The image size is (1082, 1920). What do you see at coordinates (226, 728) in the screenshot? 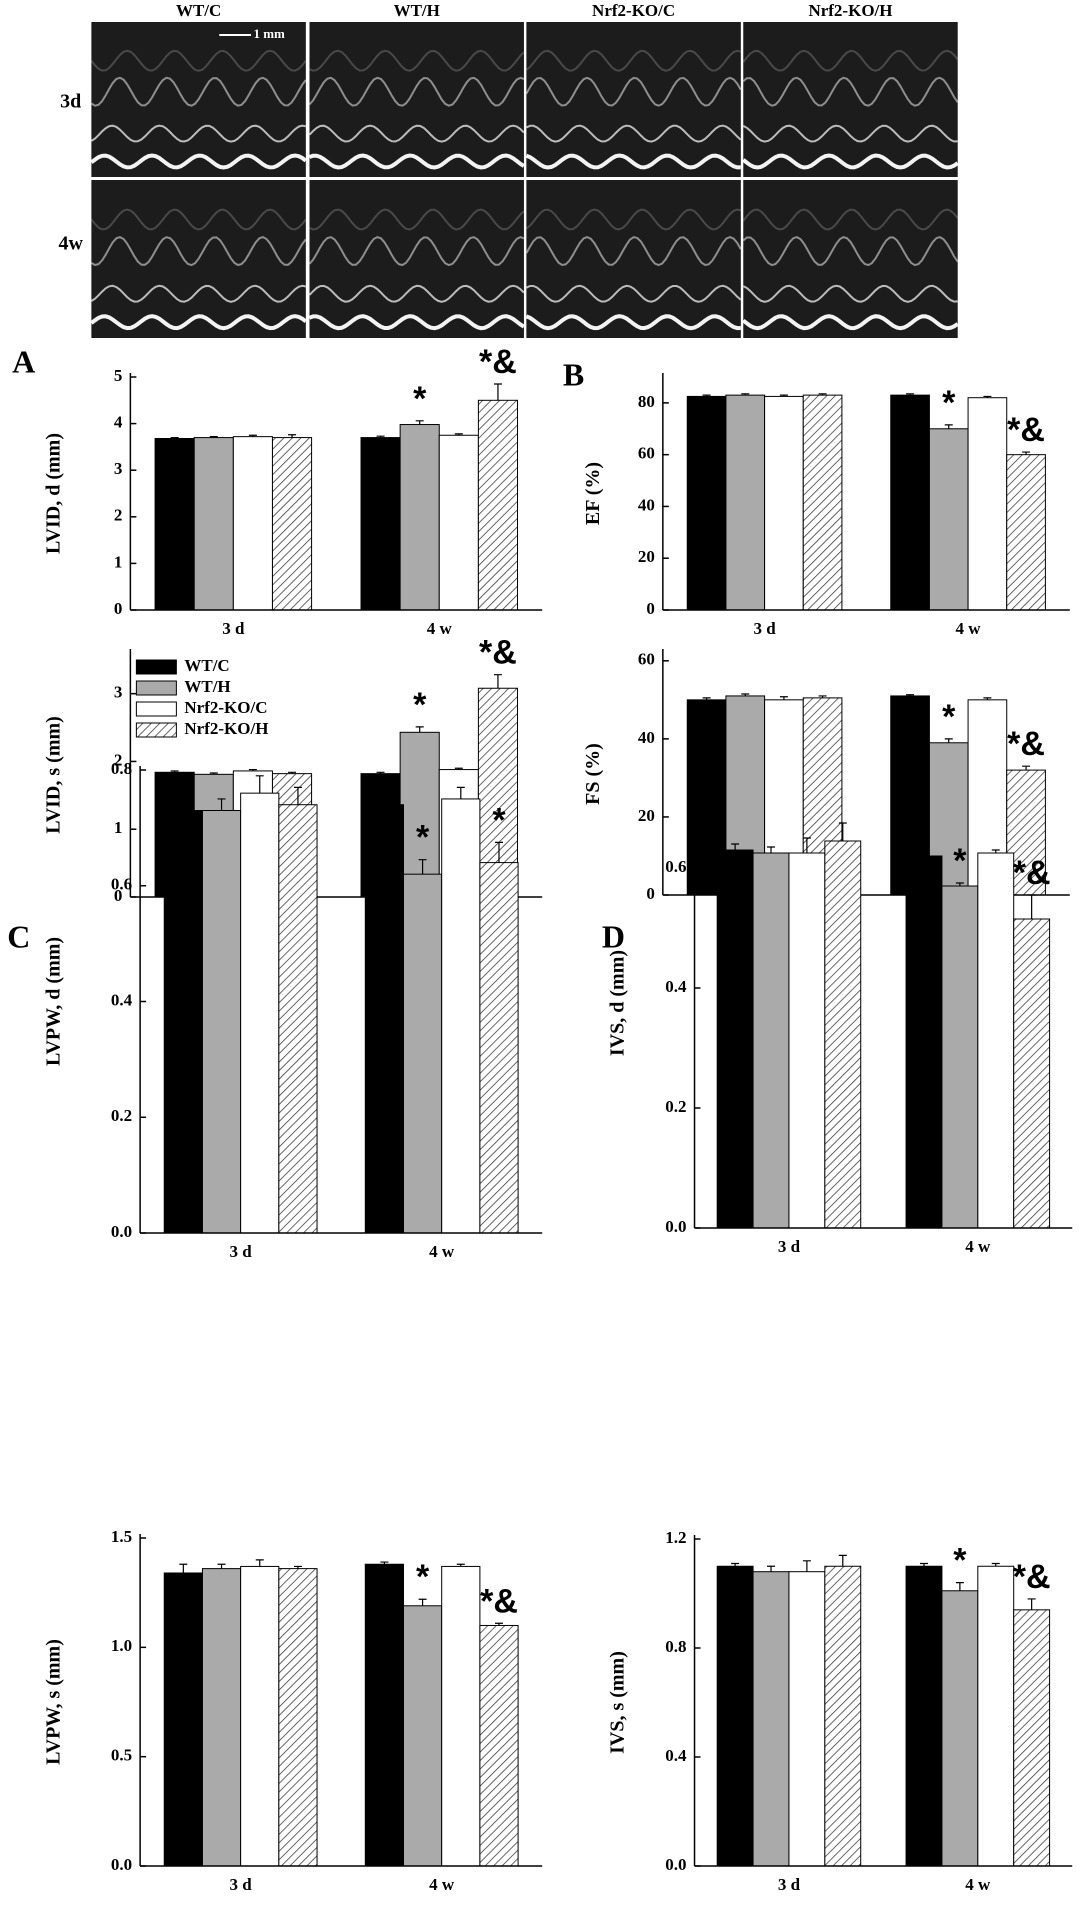
I see `legend-label: Nrf2-KO/H` at bounding box center [226, 728].